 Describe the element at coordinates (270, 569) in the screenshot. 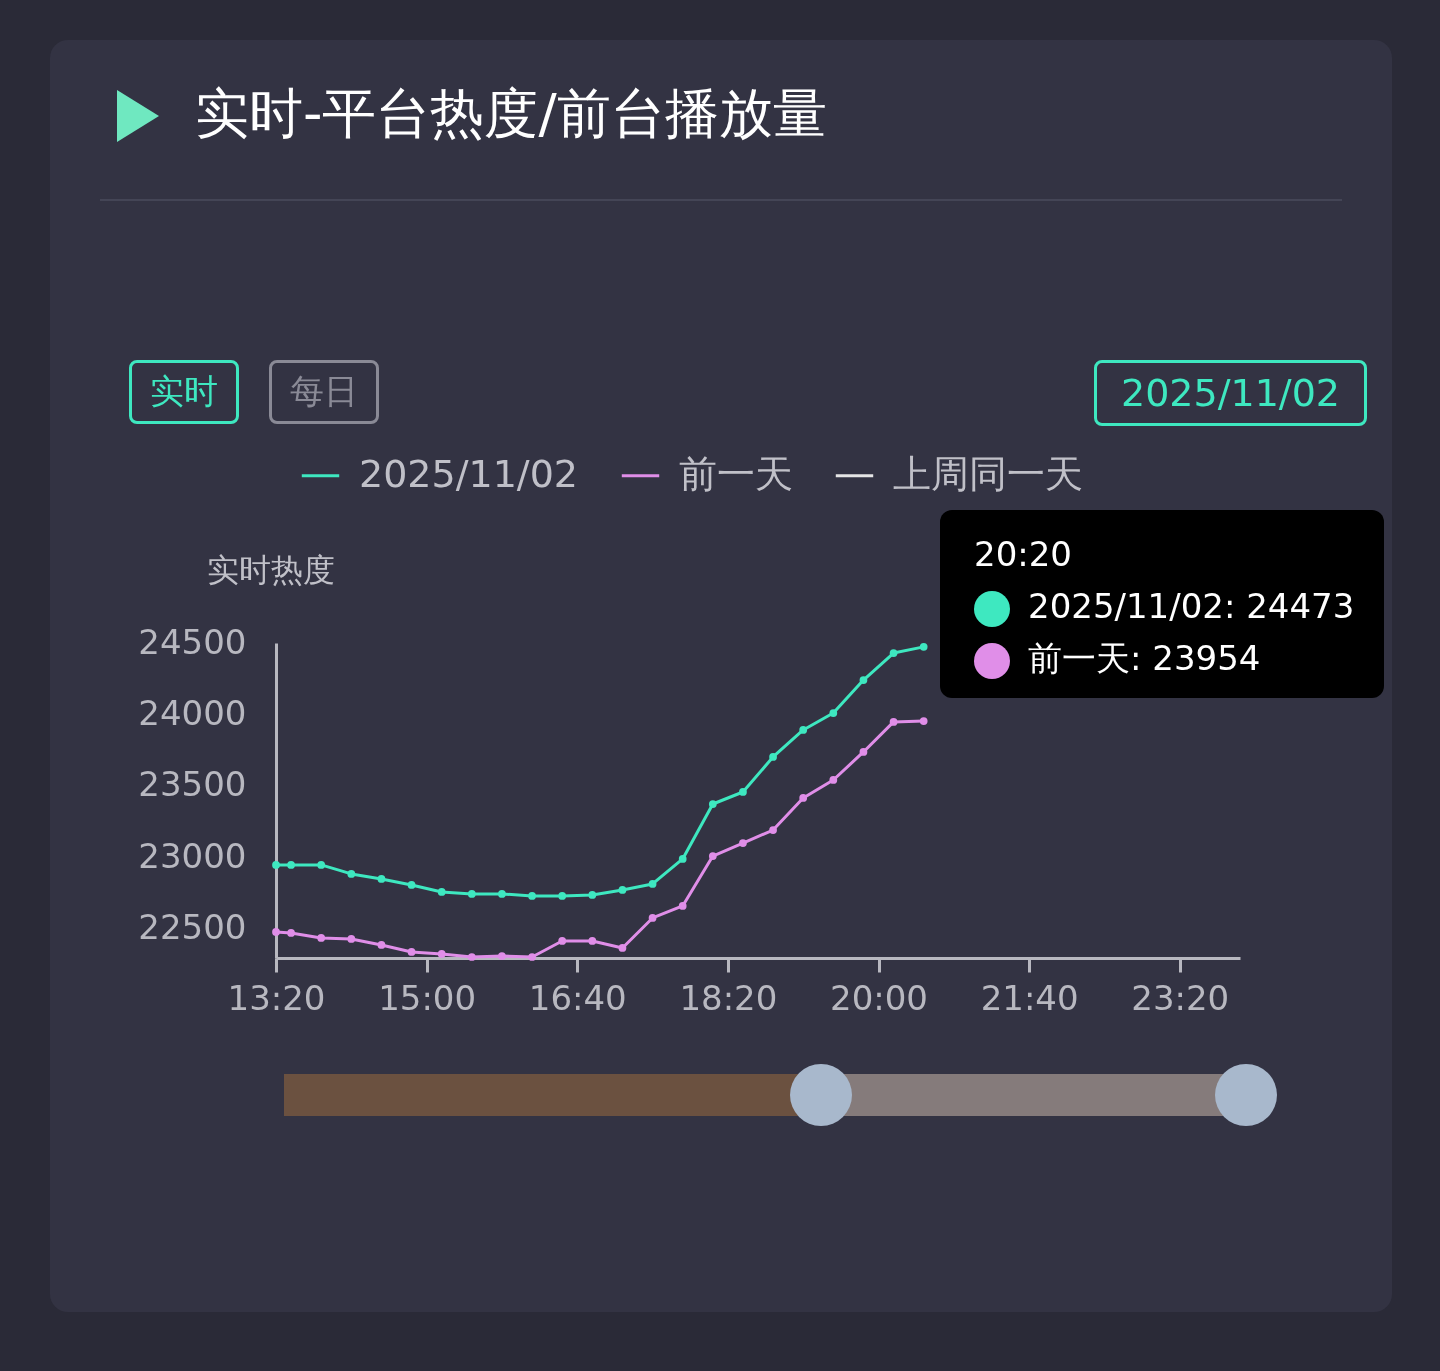

I see `y-axis-title: 实时热度` at that location.